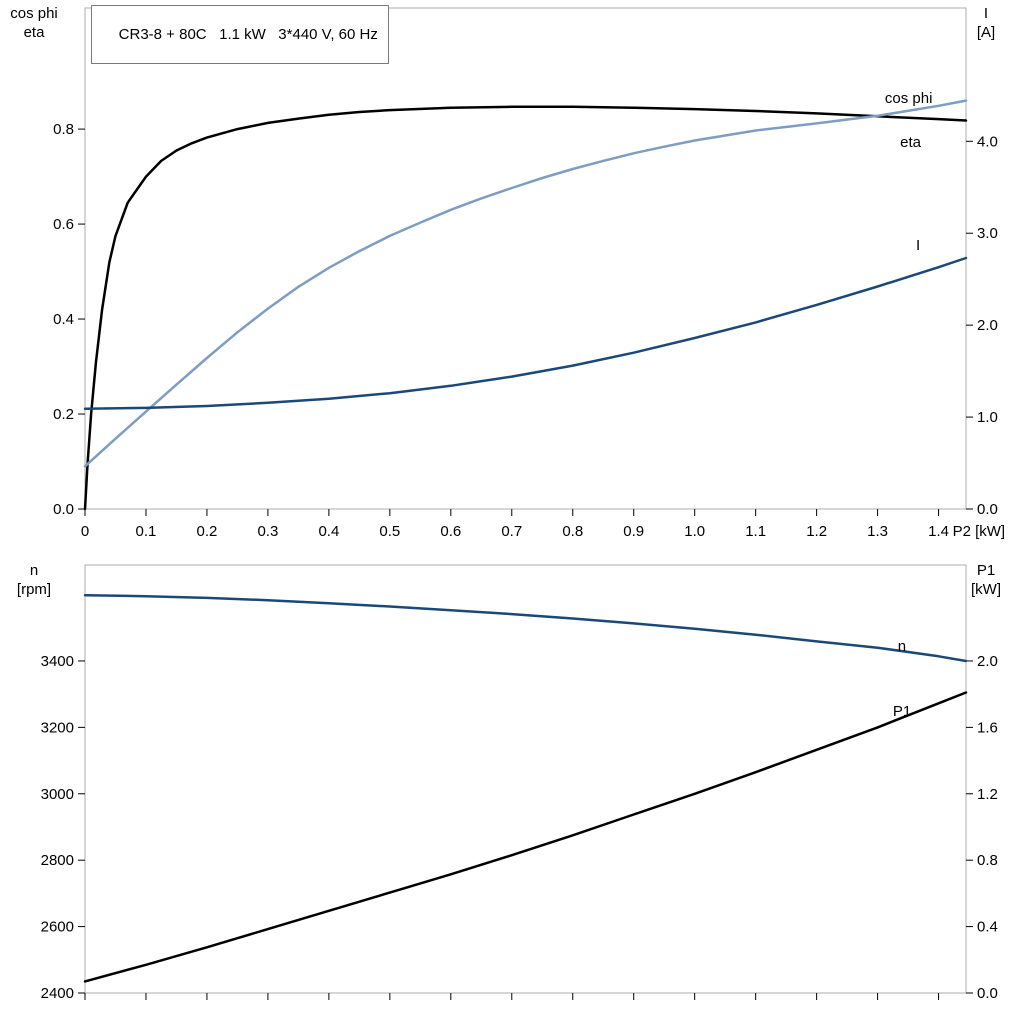 Image resolution: width=1024 pixels, height=1024 pixels. What do you see at coordinates (34, 23) in the screenshot?
I see `upper-left-axis-label: cos phi eta` at bounding box center [34, 23].